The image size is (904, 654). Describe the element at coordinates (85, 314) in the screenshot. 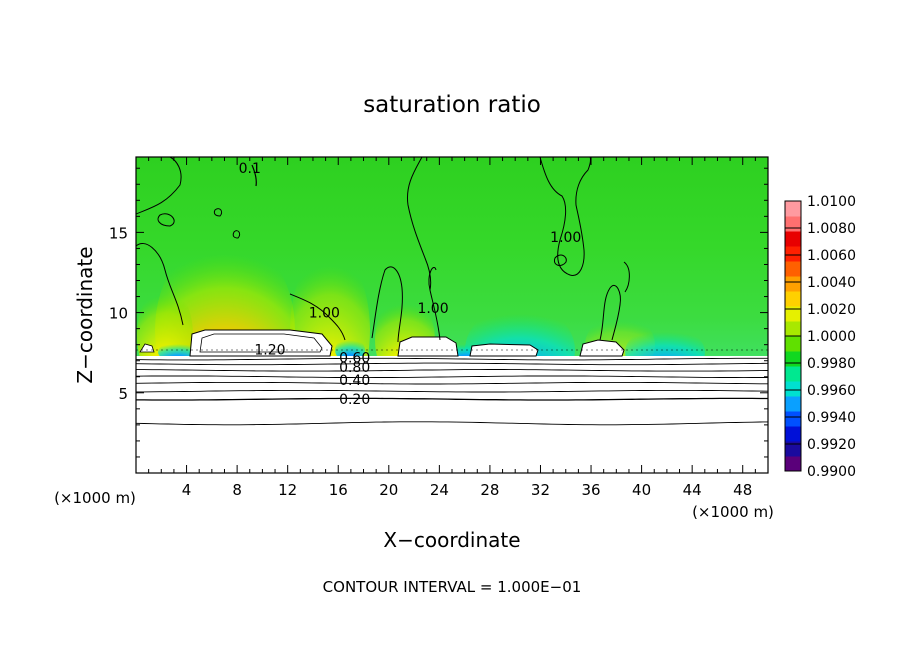

I see `y-axis-label: Z−coordinate` at that location.